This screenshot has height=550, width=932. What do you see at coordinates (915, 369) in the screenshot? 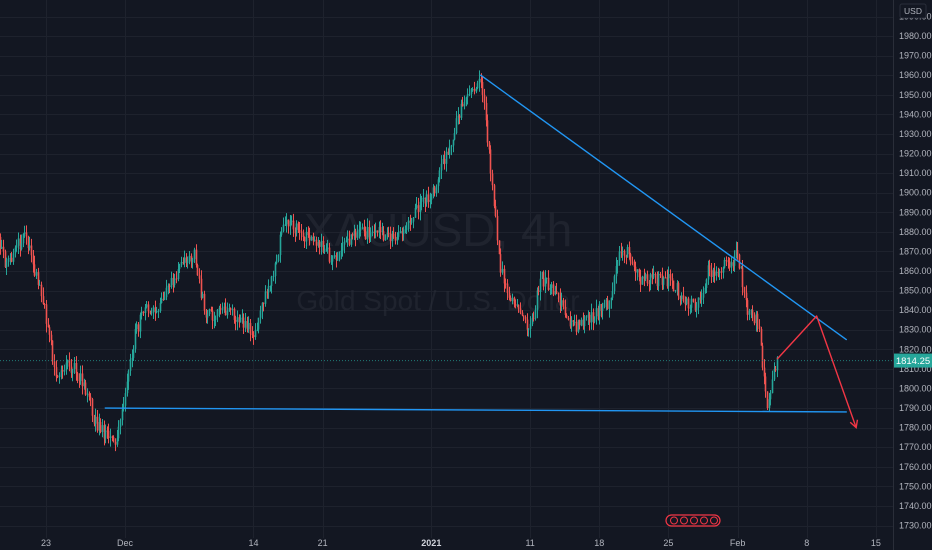
I see `price-tick-label: 1810.00` at bounding box center [915, 369].